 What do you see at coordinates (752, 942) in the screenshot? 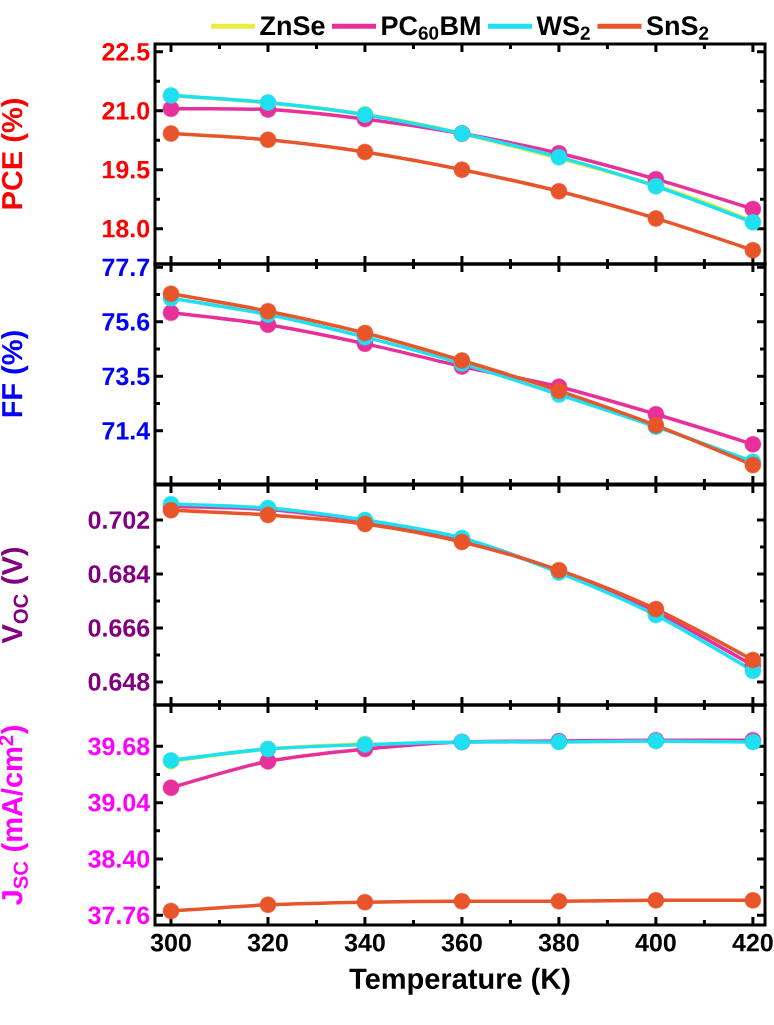
I see `x-tick-label: 420` at bounding box center [752, 942].